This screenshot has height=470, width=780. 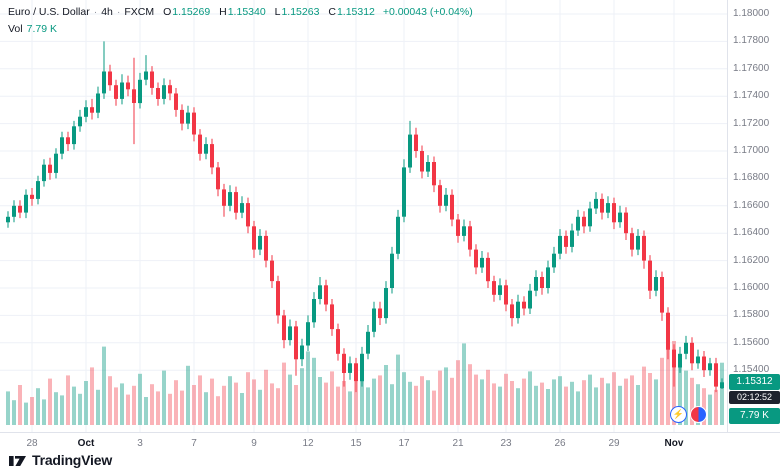 What do you see at coordinates (751, 178) in the screenshot?
I see `price-tick-label: 1.16800` at bounding box center [751, 178].